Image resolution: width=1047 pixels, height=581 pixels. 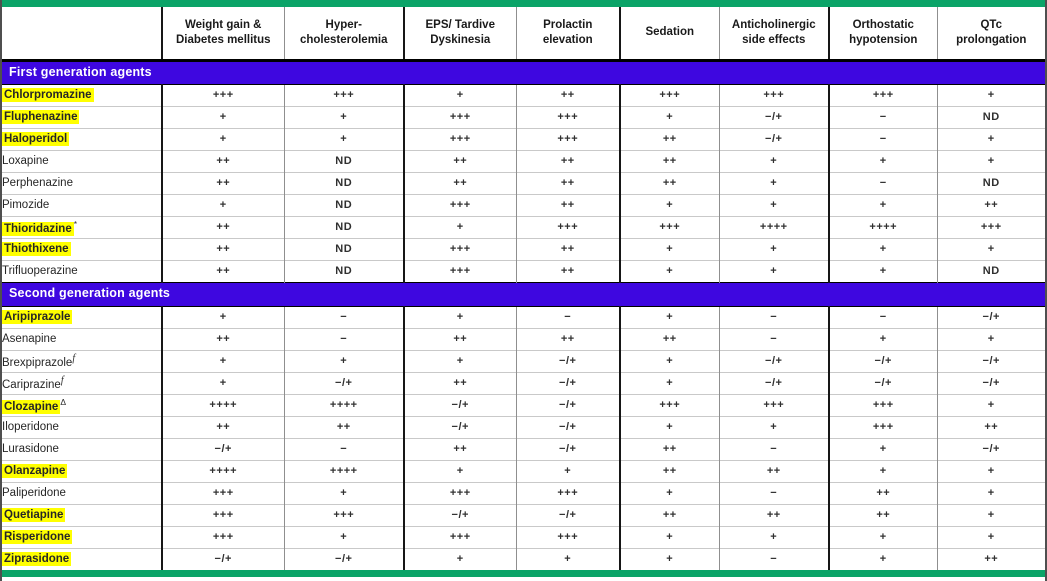 What do you see at coordinates (82, 360) in the screenshot?
I see `drug-name-cell: Brexpiprazolef` at bounding box center [82, 360].